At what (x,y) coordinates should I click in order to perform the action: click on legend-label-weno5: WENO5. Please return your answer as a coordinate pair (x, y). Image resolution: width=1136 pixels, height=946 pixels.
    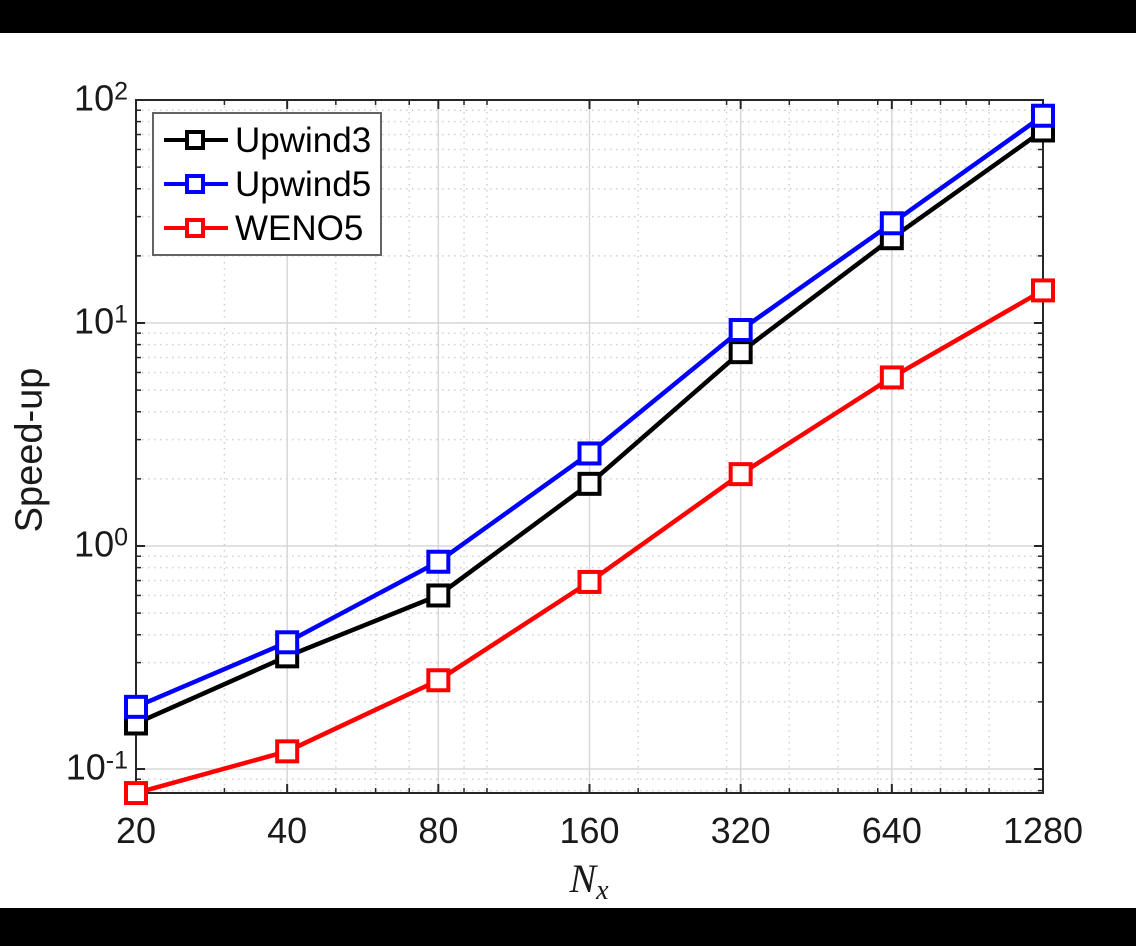
    Looking at the image, I should click on (299, 228).